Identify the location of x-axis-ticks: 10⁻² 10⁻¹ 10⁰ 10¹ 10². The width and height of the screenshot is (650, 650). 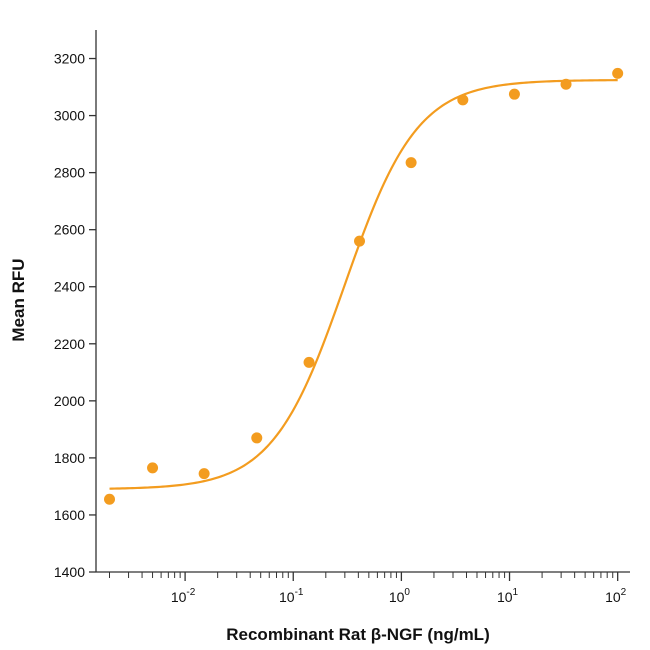
(368, 588).